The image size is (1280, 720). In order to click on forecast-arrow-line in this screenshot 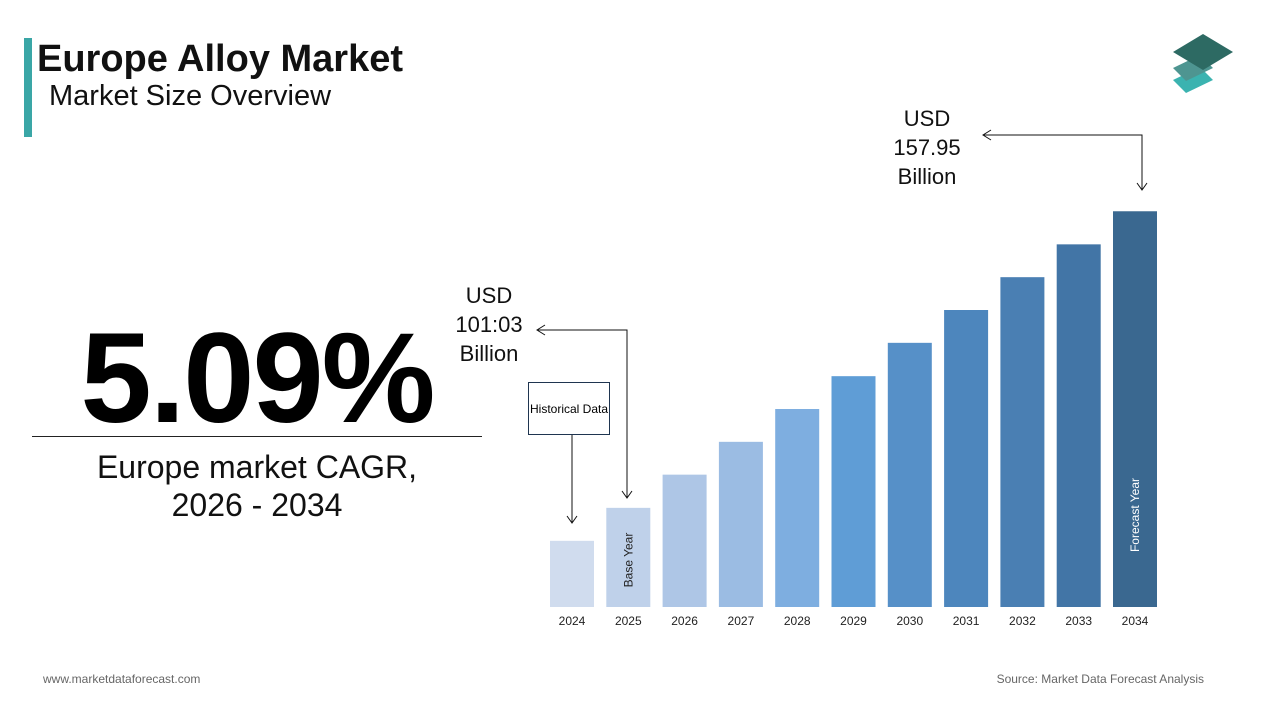, I will do `click(1063, 162)`.